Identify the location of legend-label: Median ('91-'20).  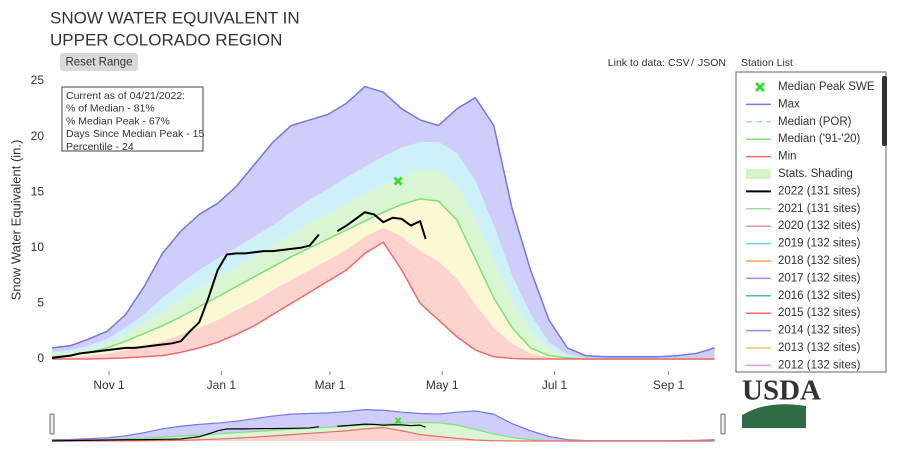
(819, 139).